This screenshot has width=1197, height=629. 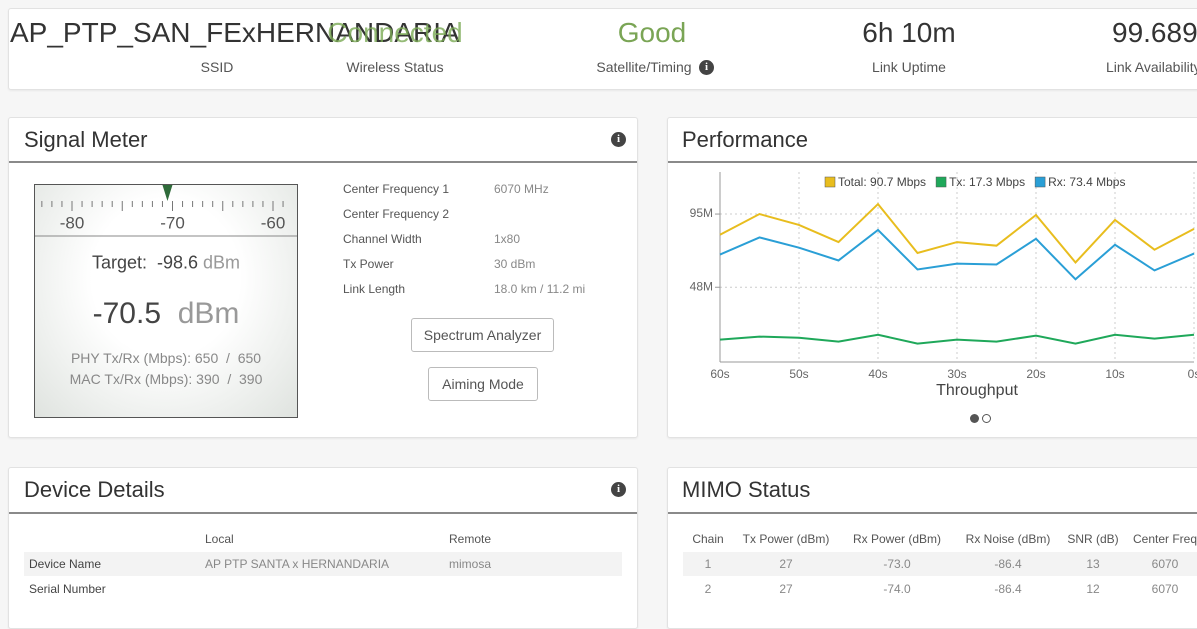 I want to click on mac-tx: 390, so click(x=208, y=379).